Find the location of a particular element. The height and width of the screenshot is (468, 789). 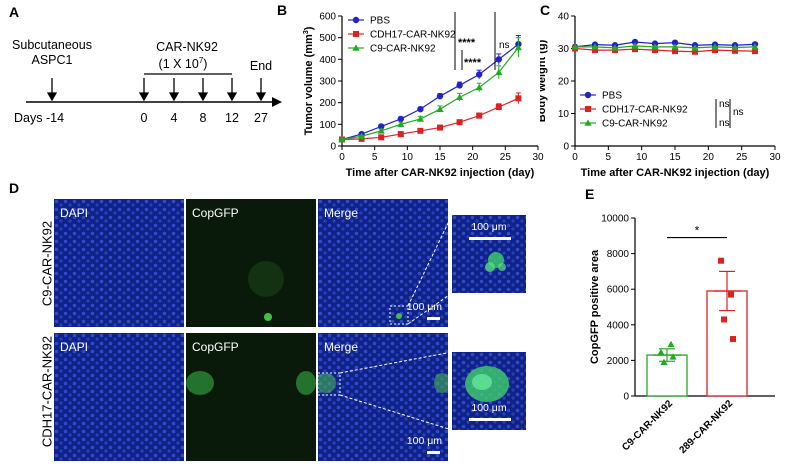

schema-day-8: 8 is located at coordinates (203, 118).